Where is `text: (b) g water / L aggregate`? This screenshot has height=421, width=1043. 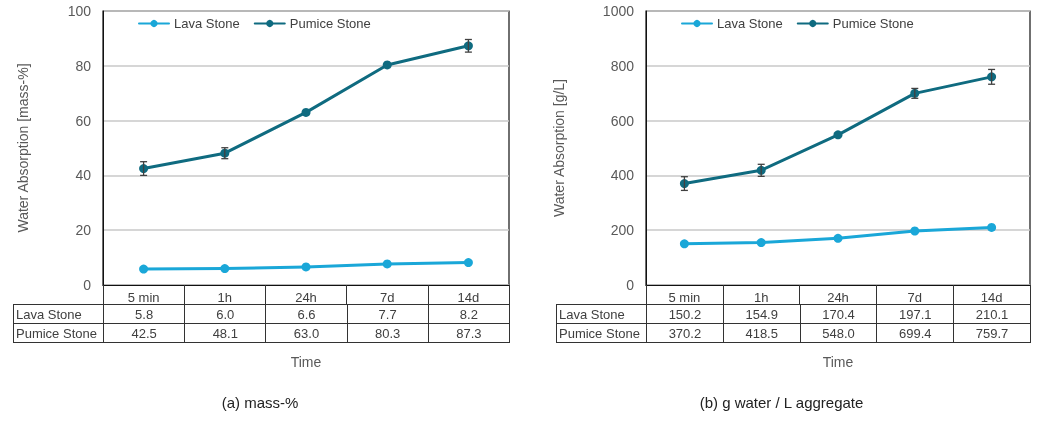
text: (b) g water / L aggregate is located at coordinates (781, 402).